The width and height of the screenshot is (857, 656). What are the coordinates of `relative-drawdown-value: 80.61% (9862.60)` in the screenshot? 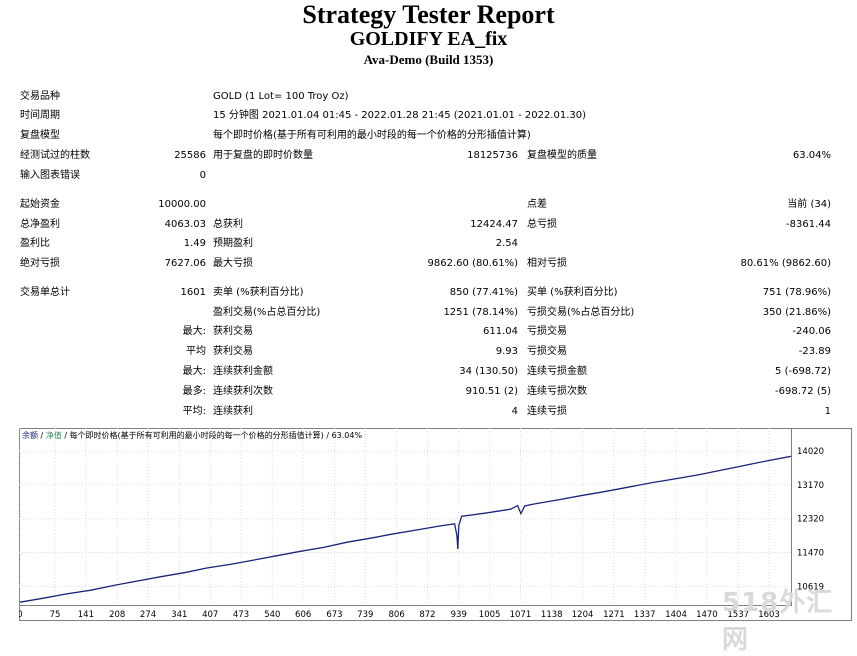 It's located at (785, 263).